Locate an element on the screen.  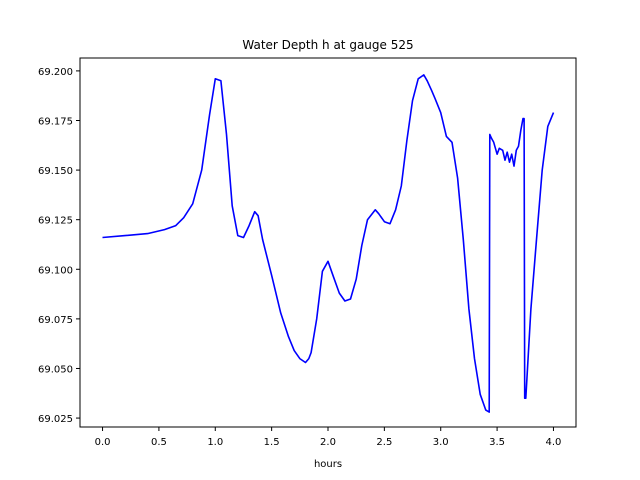
y-tick-label: 69.175 is located at coordinates (55, 121).